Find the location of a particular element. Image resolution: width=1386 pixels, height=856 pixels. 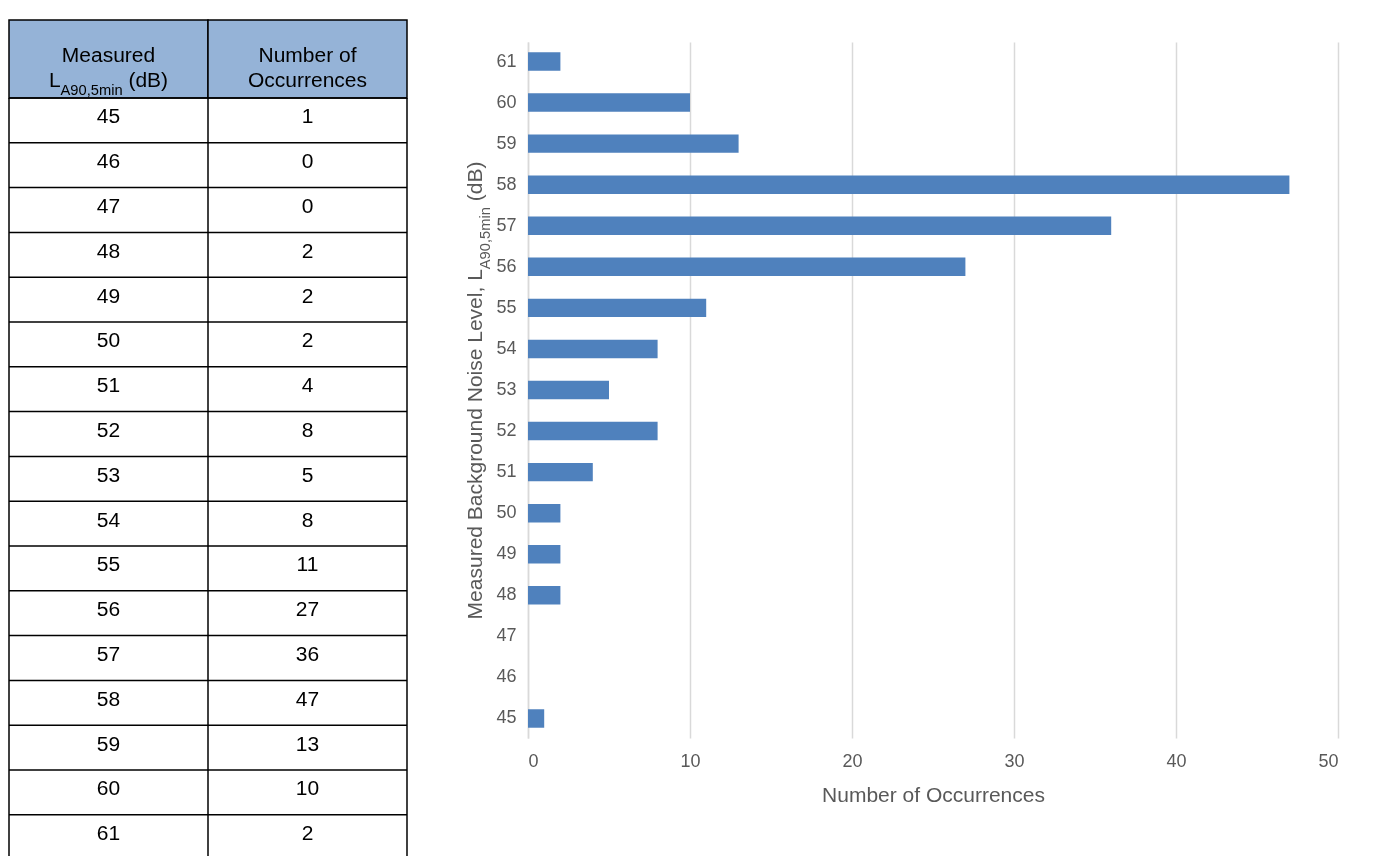

data-label: 4 is located at coordinates (307, 385).